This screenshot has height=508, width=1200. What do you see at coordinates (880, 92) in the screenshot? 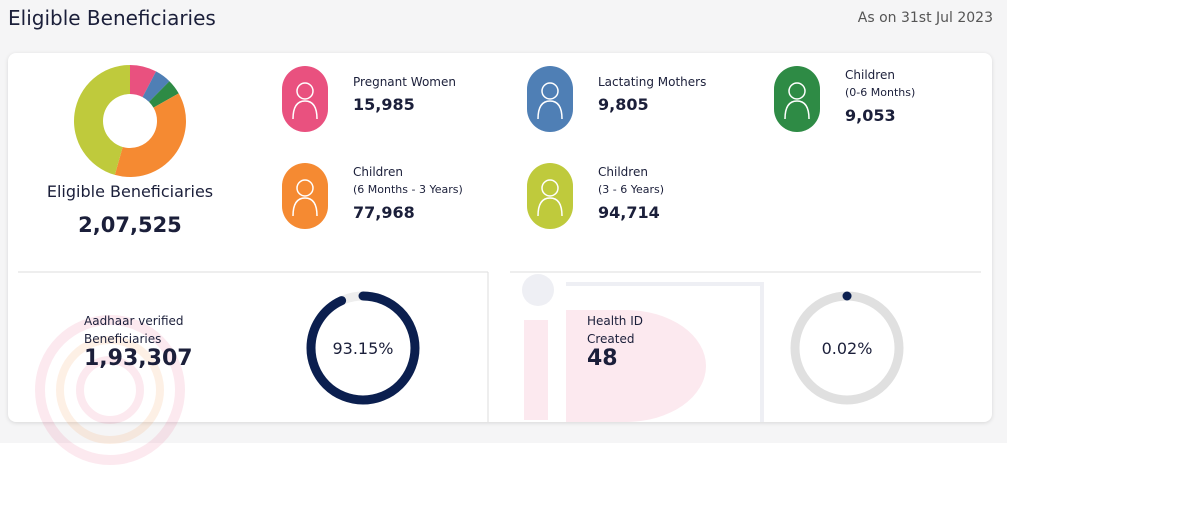
I see `group-sublabel: (0-6 Months)` at bounding box center [880, 92].